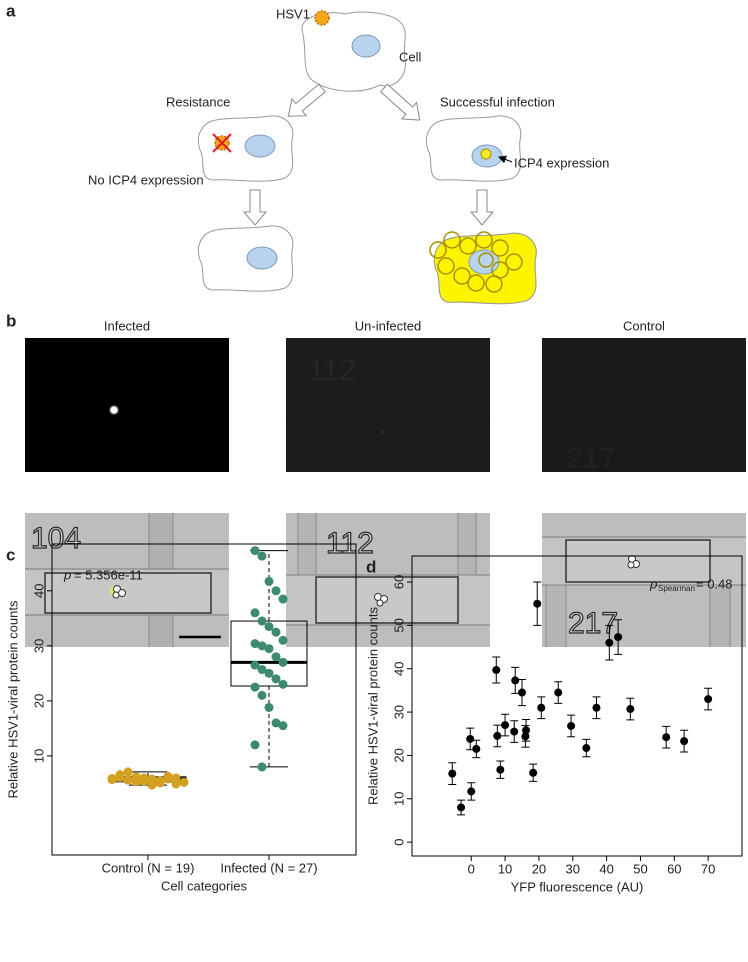 The width and height of the screenshot is (748, 962). I want to click on y-tick-label: 0, so click(398, 842).